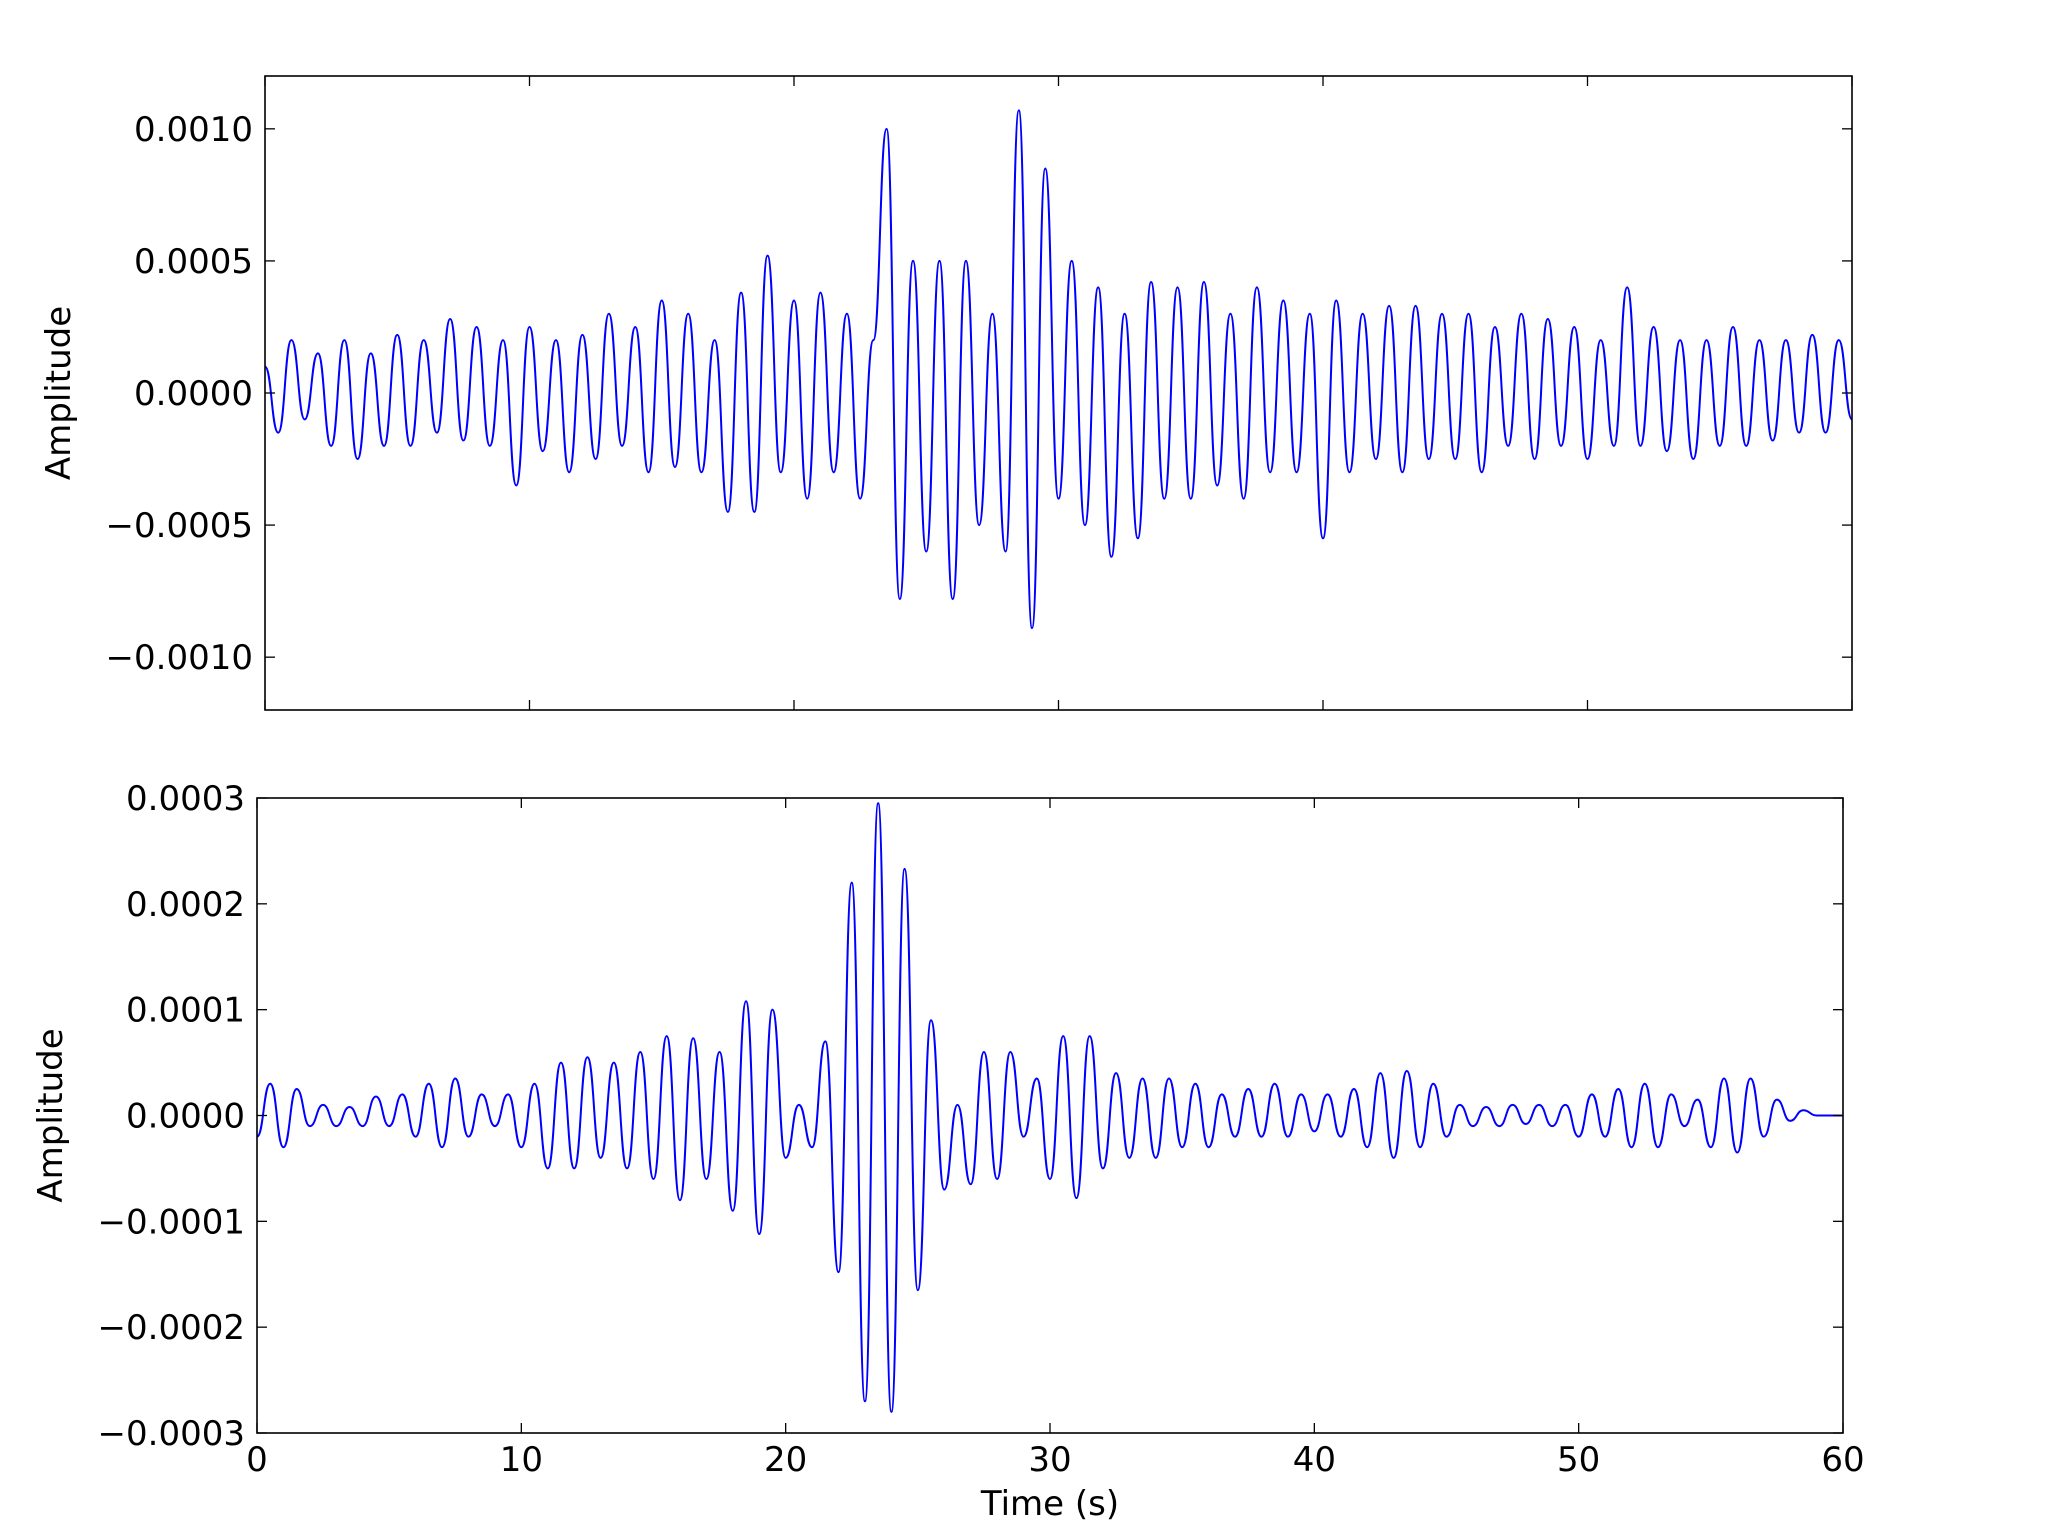  What do you see at coordinates (171, 1434) in the screenshot?
I see `y-tick-label: −0.0003` at bounding box center [171, 1434].